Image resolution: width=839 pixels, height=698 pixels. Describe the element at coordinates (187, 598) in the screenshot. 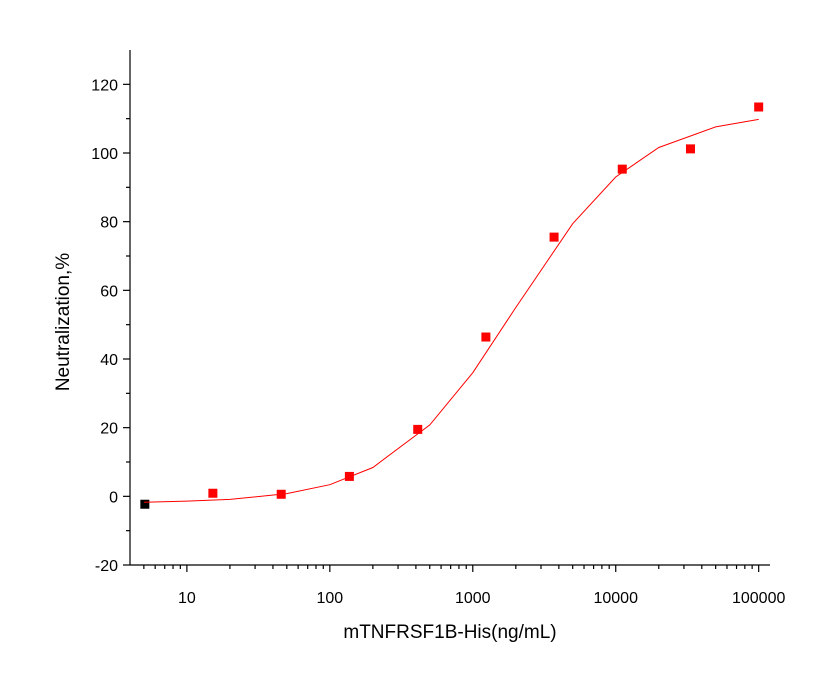

I see `x-tick-label: 10` at that location.